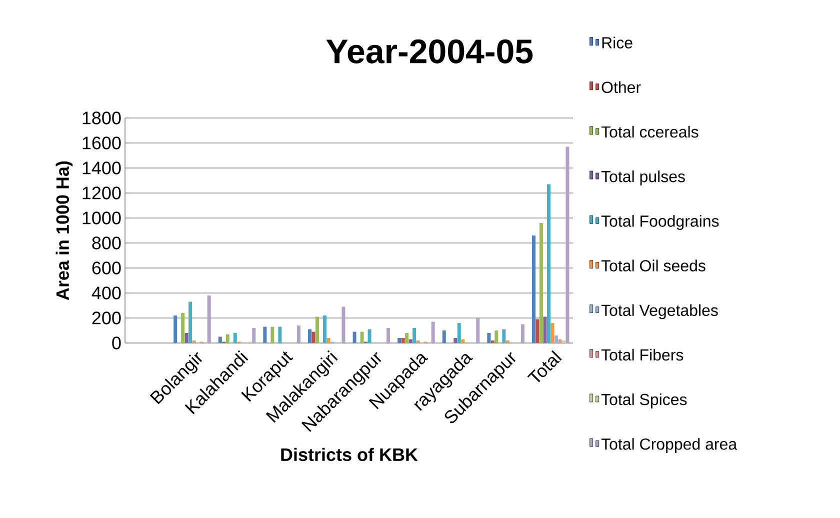  Describe the element at coordinates (660, 222) in the screenshot. I see `legend-label: Total Foodgrains` at that location.